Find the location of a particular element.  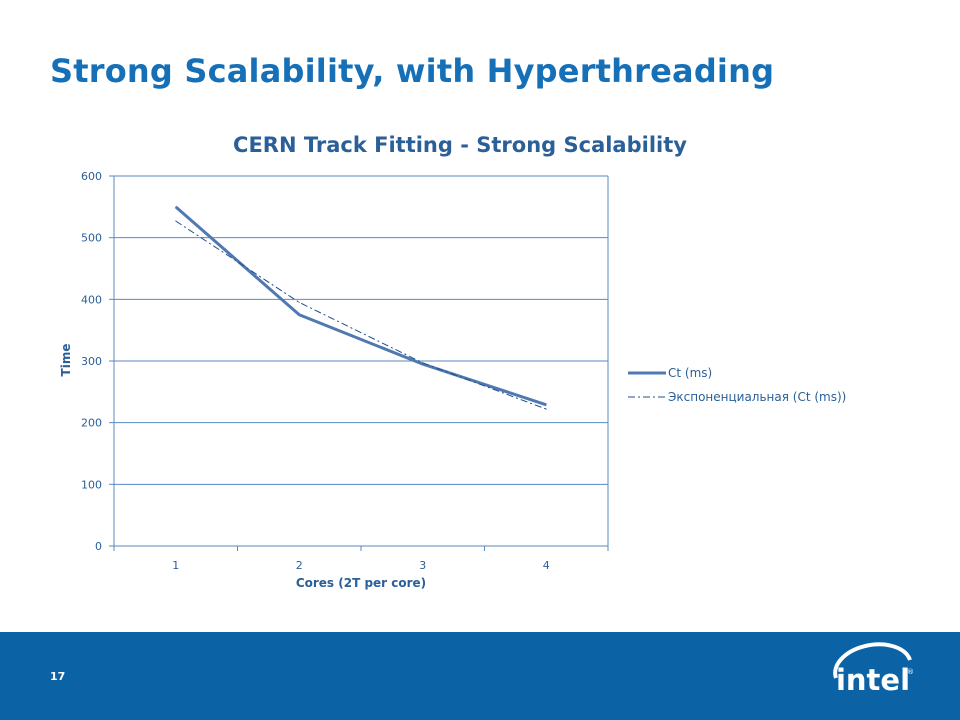

y-tick-label: 300 is located at coordinates (91, 361).